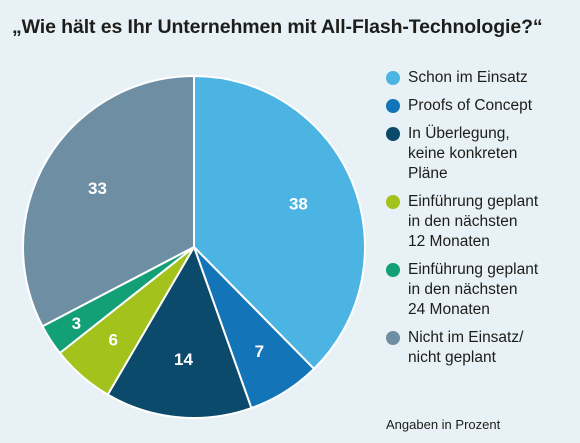  I want to click on chart-note: Angaben in Prozent, so click(443, 424).